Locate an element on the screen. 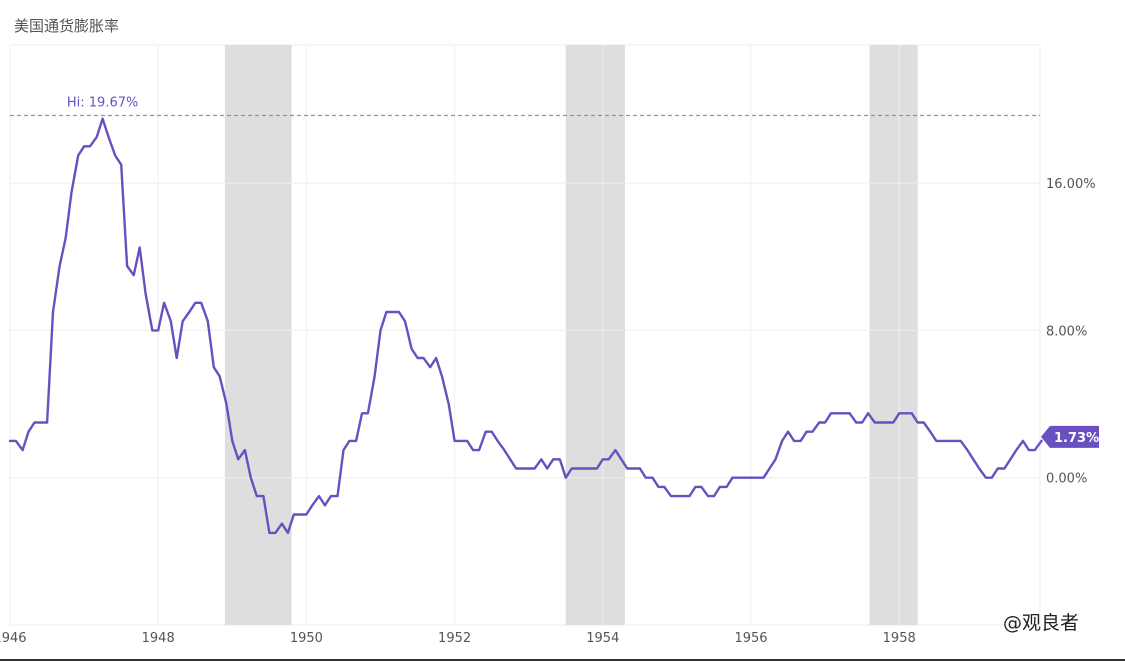 The width and height of the screenshot is (1125, 663). x-tick-label-2: 1950 is located at coordinates (306, 638).